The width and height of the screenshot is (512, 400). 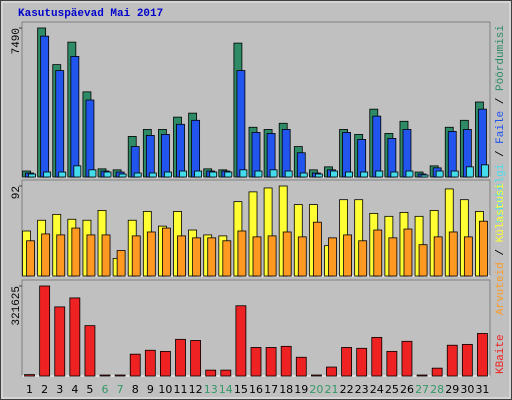 What do you see at coordinates (501, 213) in the screenshot?
I see `legend-entry: Külastusi` at bounding box center [501, 213].